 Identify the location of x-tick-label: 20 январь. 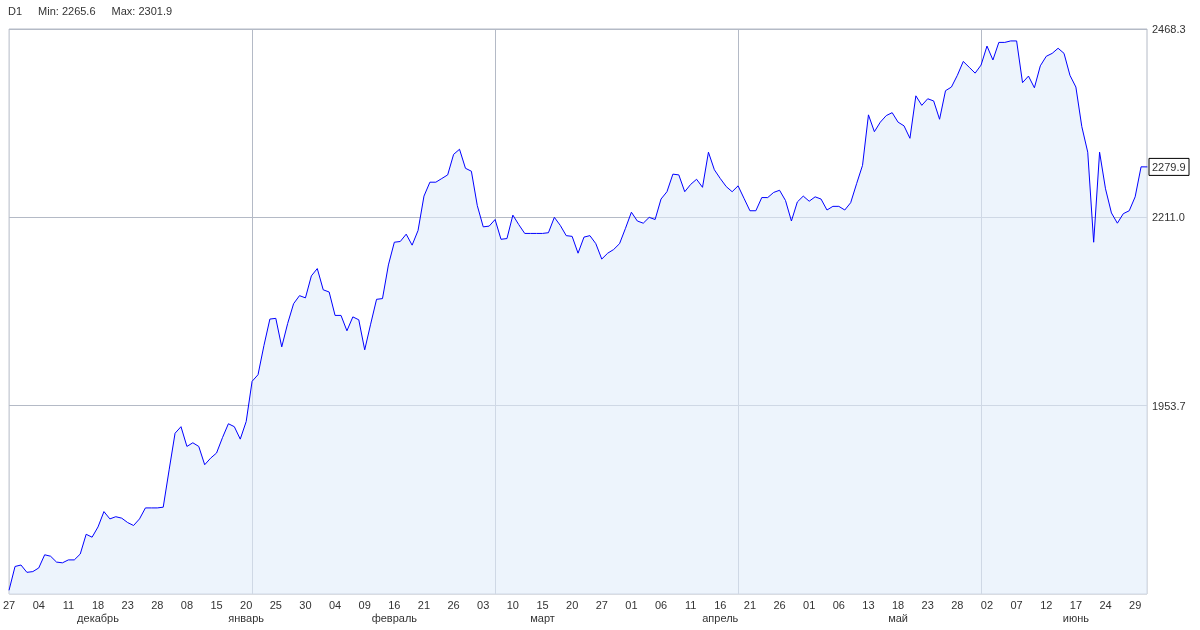
(246, 611).